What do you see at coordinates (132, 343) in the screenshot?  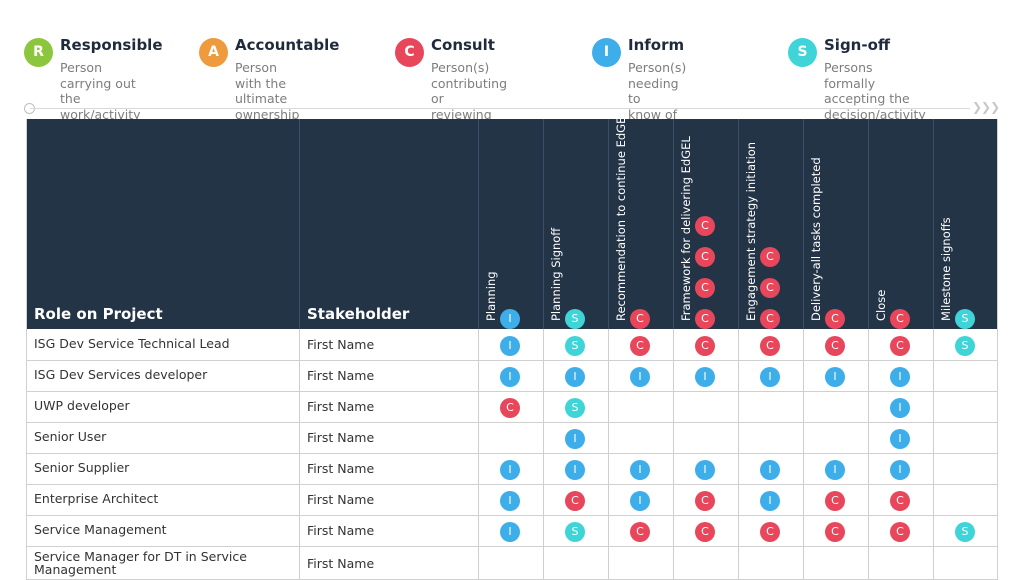 I see `role-cell: ISG Dev Service Technical Lead` at bounding box center [132, 343].